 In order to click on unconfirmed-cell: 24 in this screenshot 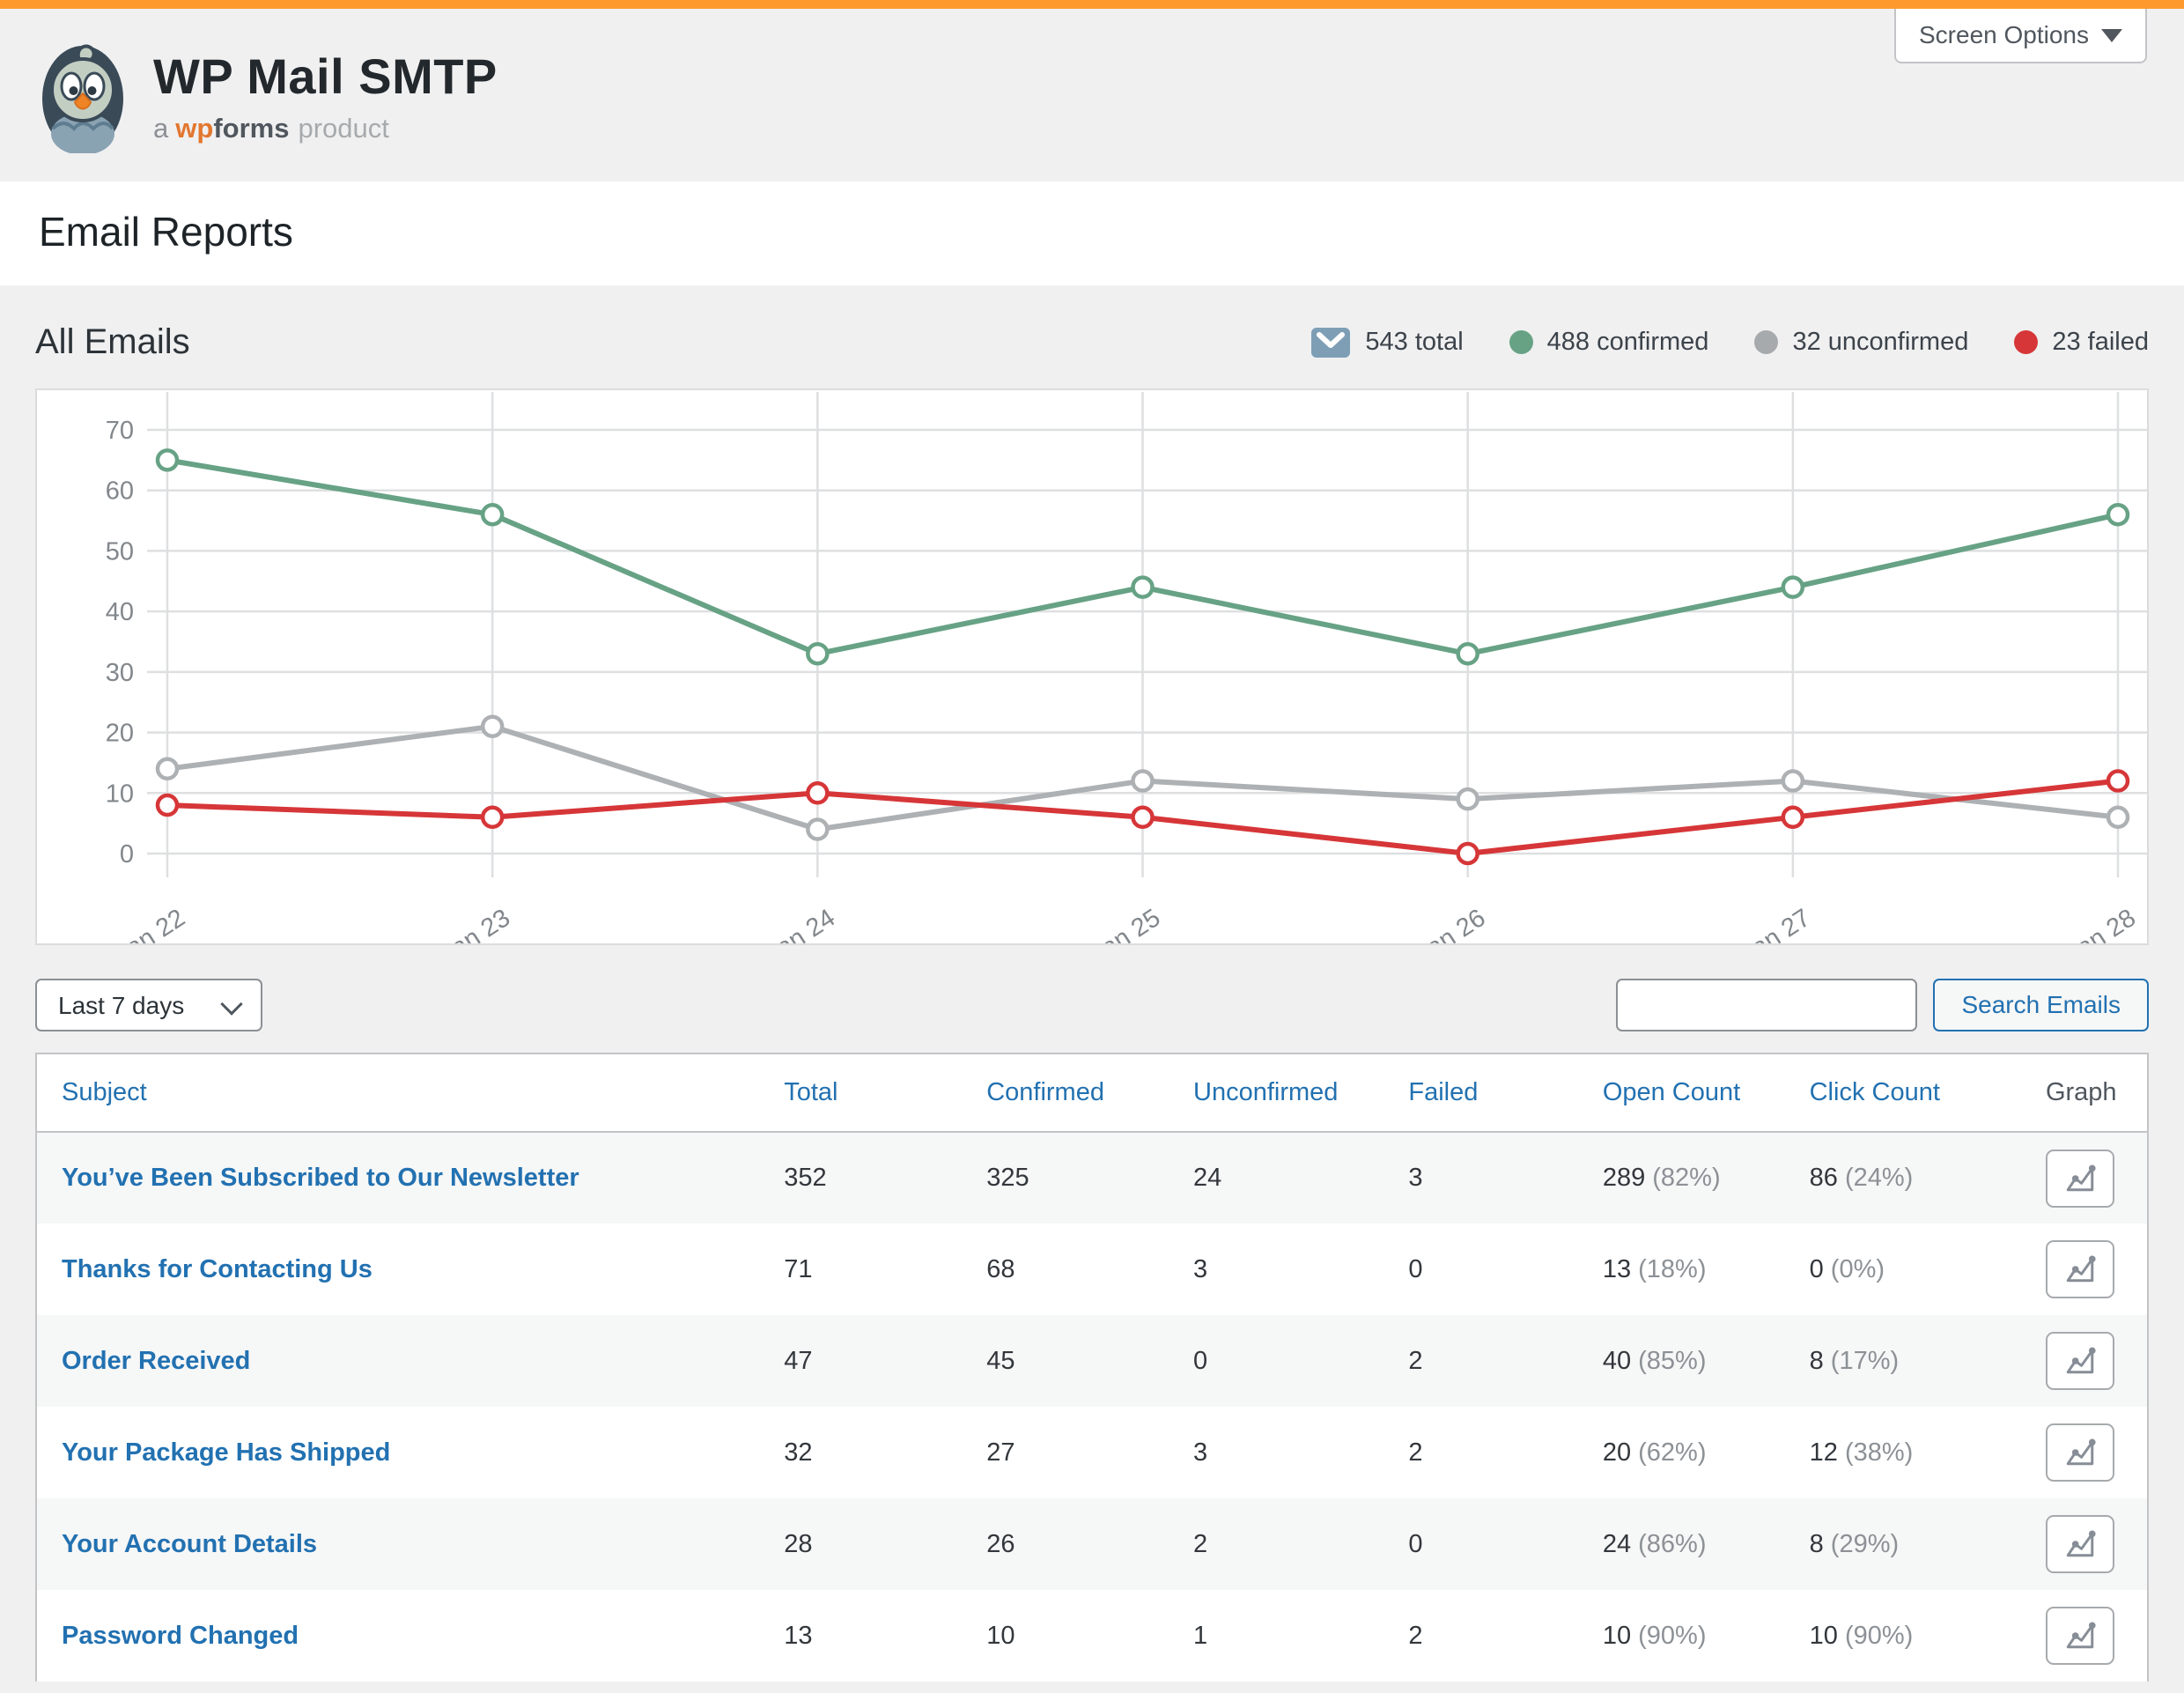, I will do `click(1207, 1178)`.